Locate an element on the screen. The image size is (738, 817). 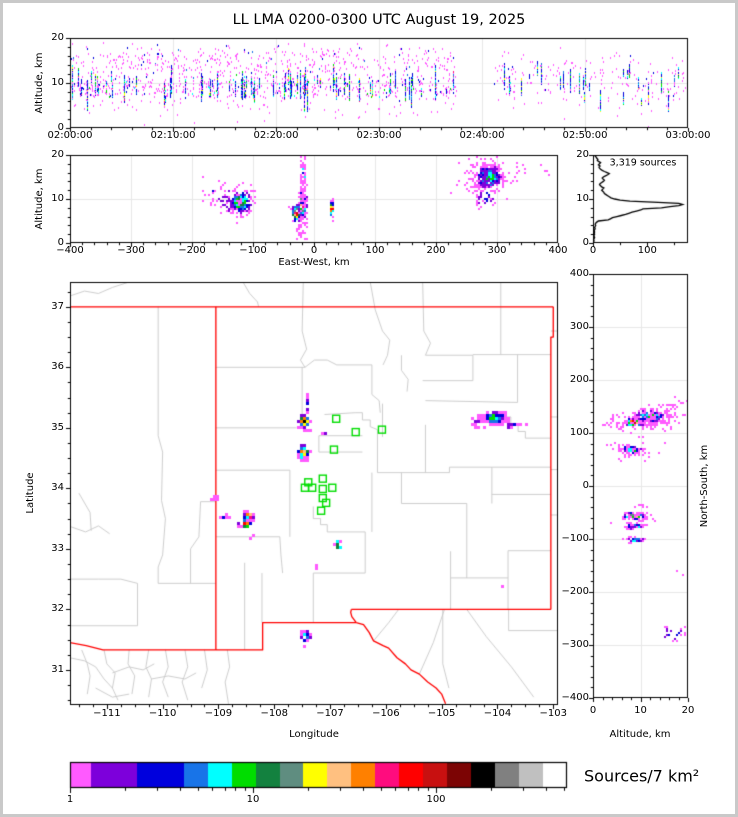
map-y-tick-label: 31 is located at coordinates (57, 669).